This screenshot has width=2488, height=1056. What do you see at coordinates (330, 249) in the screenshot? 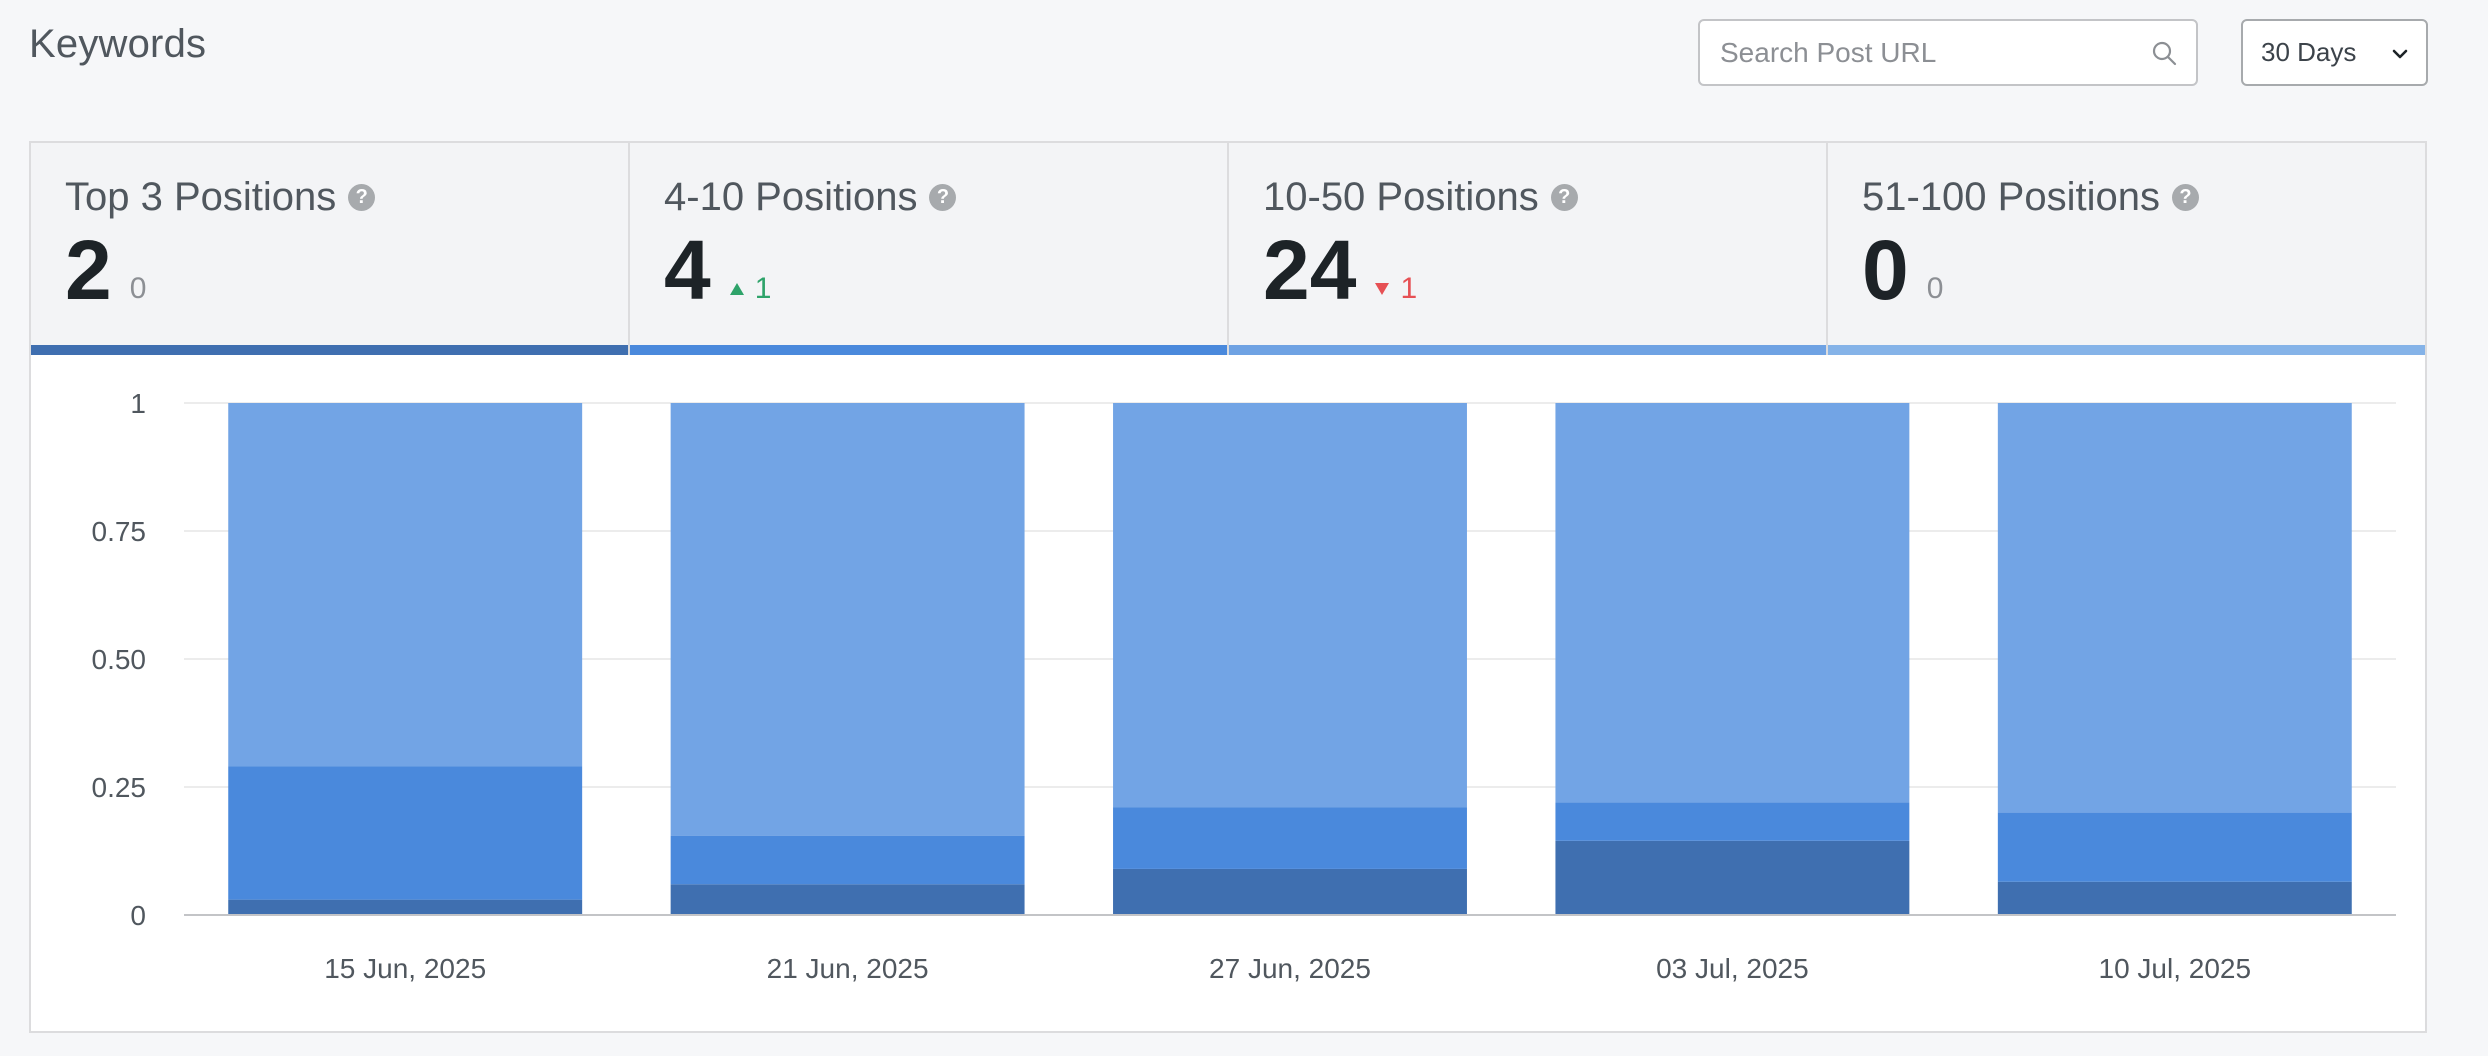
I see `card-top-3-positions: Top 3 Positions ? 2 0` at bounding box center [330, 249].